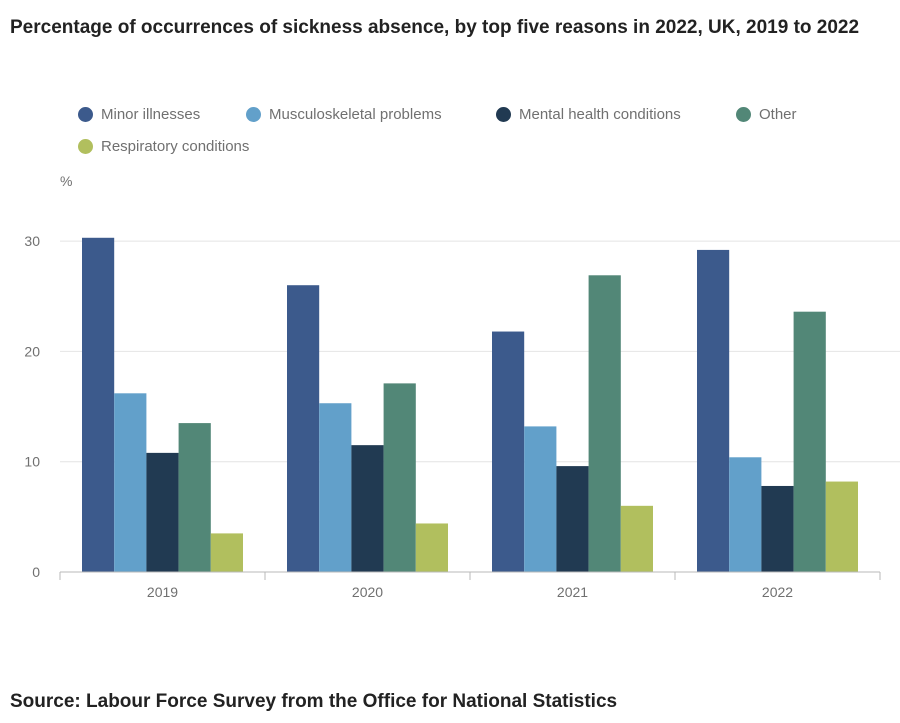 Image resolution: width=900 pixels, height=723 pixels. Describe the element at coordinates (162, 592) in the screenshot. I see `x-tick-label: 2019` at that location.